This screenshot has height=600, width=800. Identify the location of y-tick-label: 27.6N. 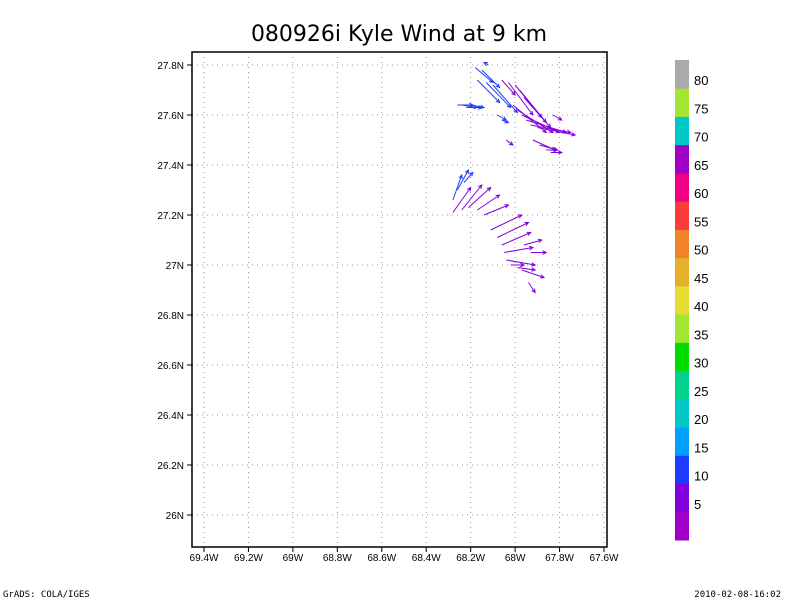
(170, 116).